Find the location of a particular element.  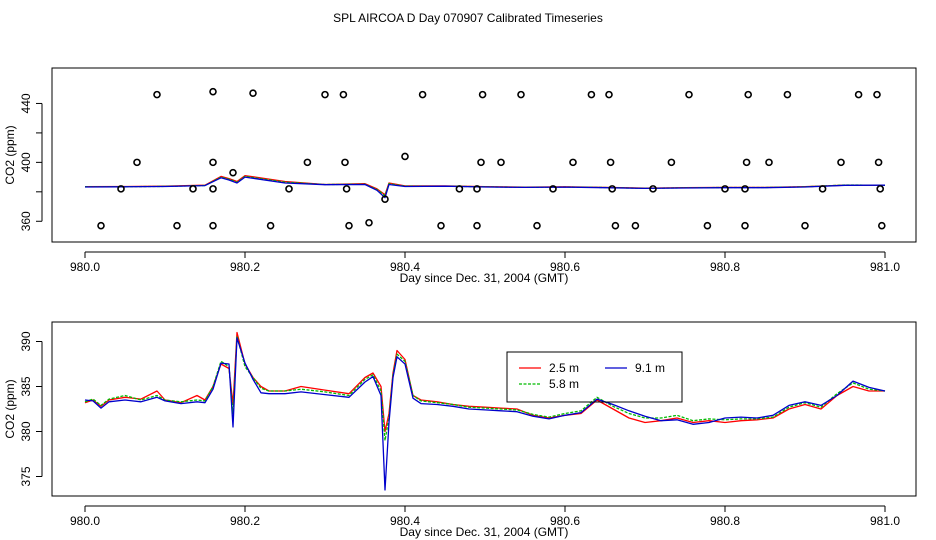

y-tick-label: 385 is located at coordinates (26, 386).